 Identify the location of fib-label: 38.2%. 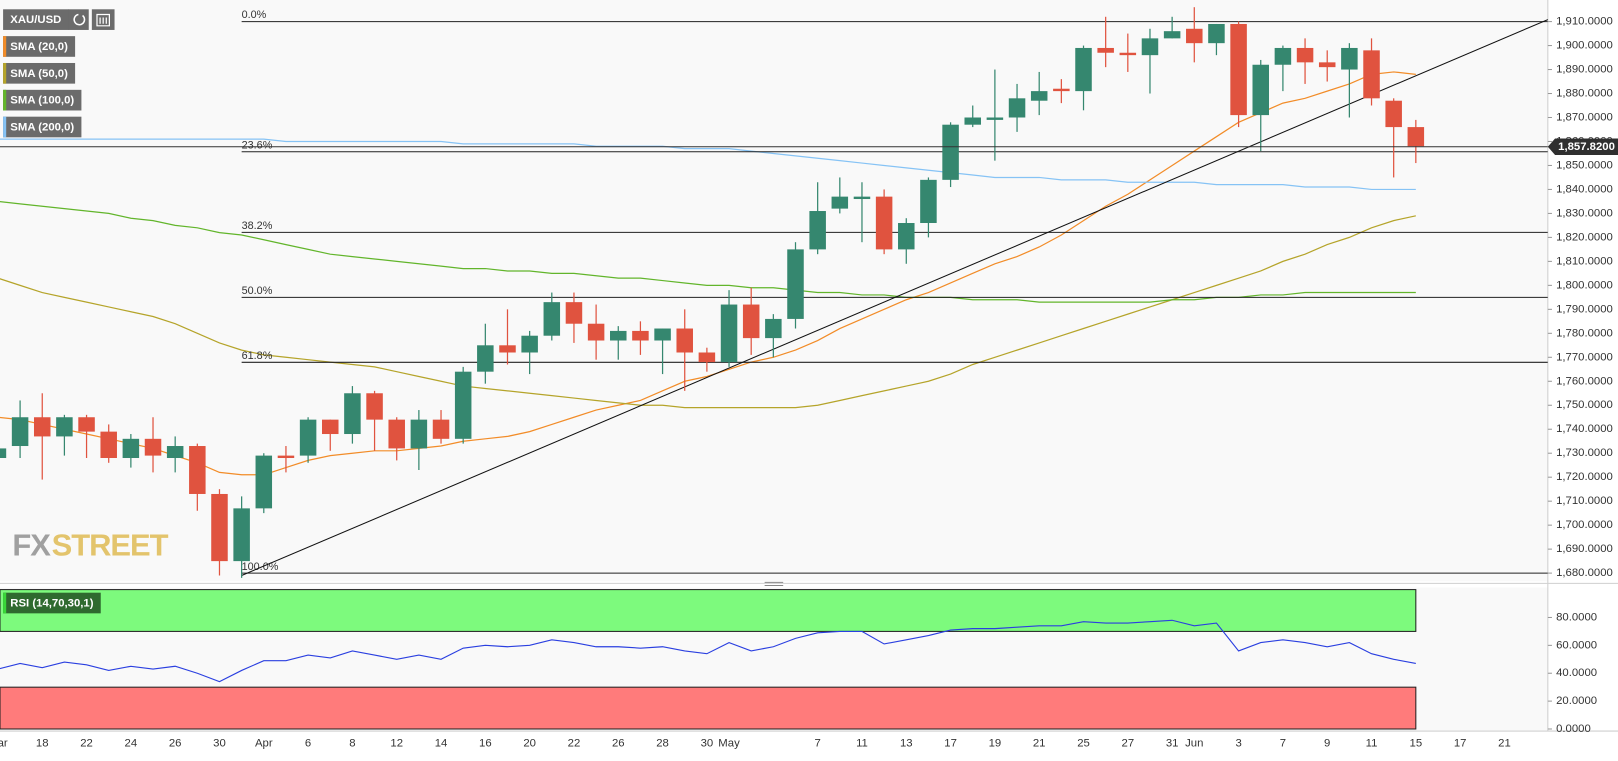
(257, 226).